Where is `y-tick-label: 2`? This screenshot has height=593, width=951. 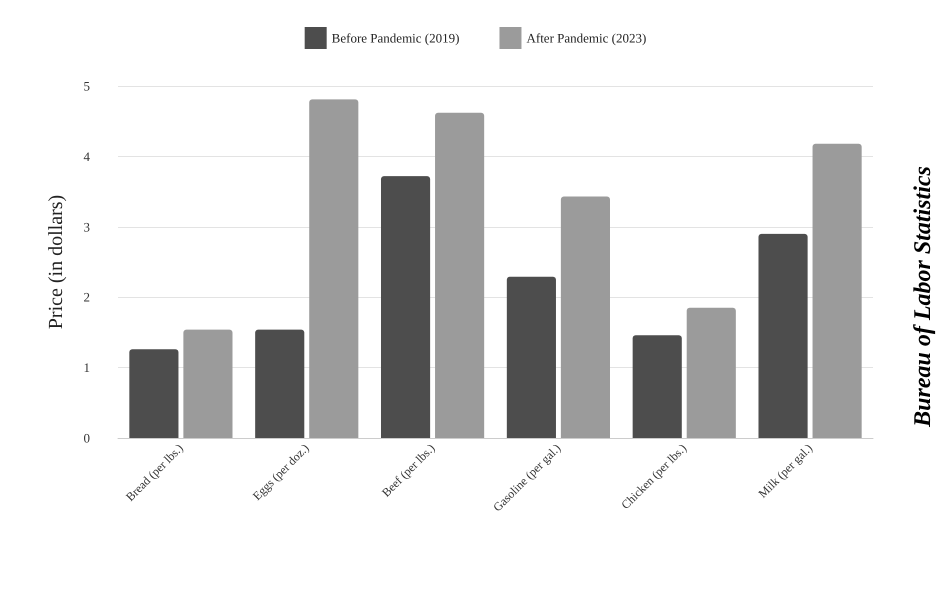
y-tick-label: 2 is located at coordinates (87, 297).